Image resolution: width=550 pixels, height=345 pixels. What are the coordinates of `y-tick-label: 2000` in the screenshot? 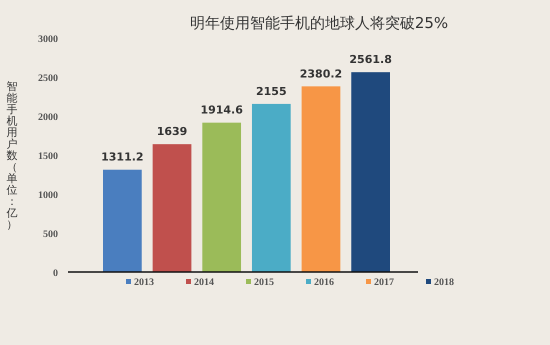 It's located at (48, 117).